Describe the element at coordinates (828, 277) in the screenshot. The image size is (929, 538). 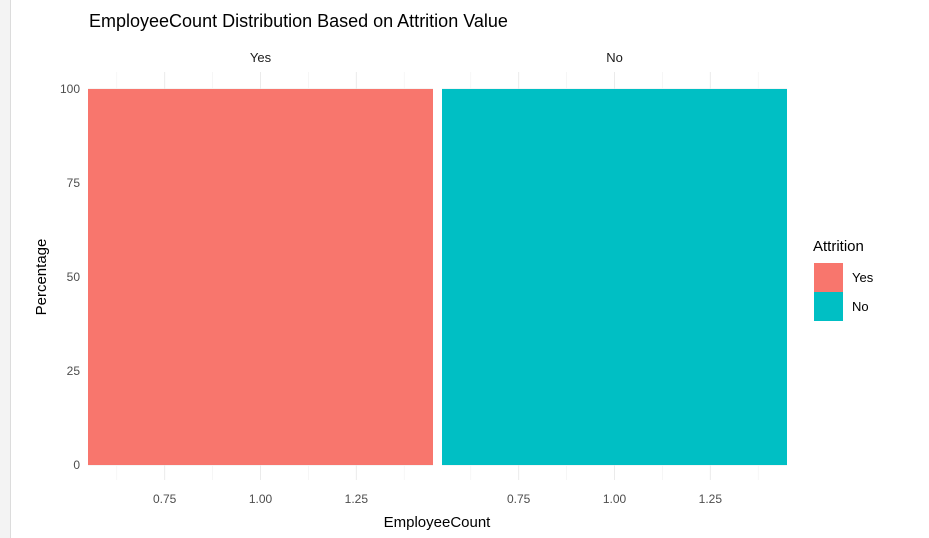
I see `legend-key-yes` at that location.